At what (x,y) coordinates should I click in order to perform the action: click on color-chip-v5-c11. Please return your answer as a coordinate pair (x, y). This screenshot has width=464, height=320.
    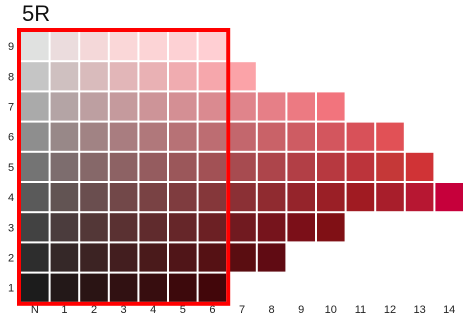
    Looking at the image, I should click on (360, 166).